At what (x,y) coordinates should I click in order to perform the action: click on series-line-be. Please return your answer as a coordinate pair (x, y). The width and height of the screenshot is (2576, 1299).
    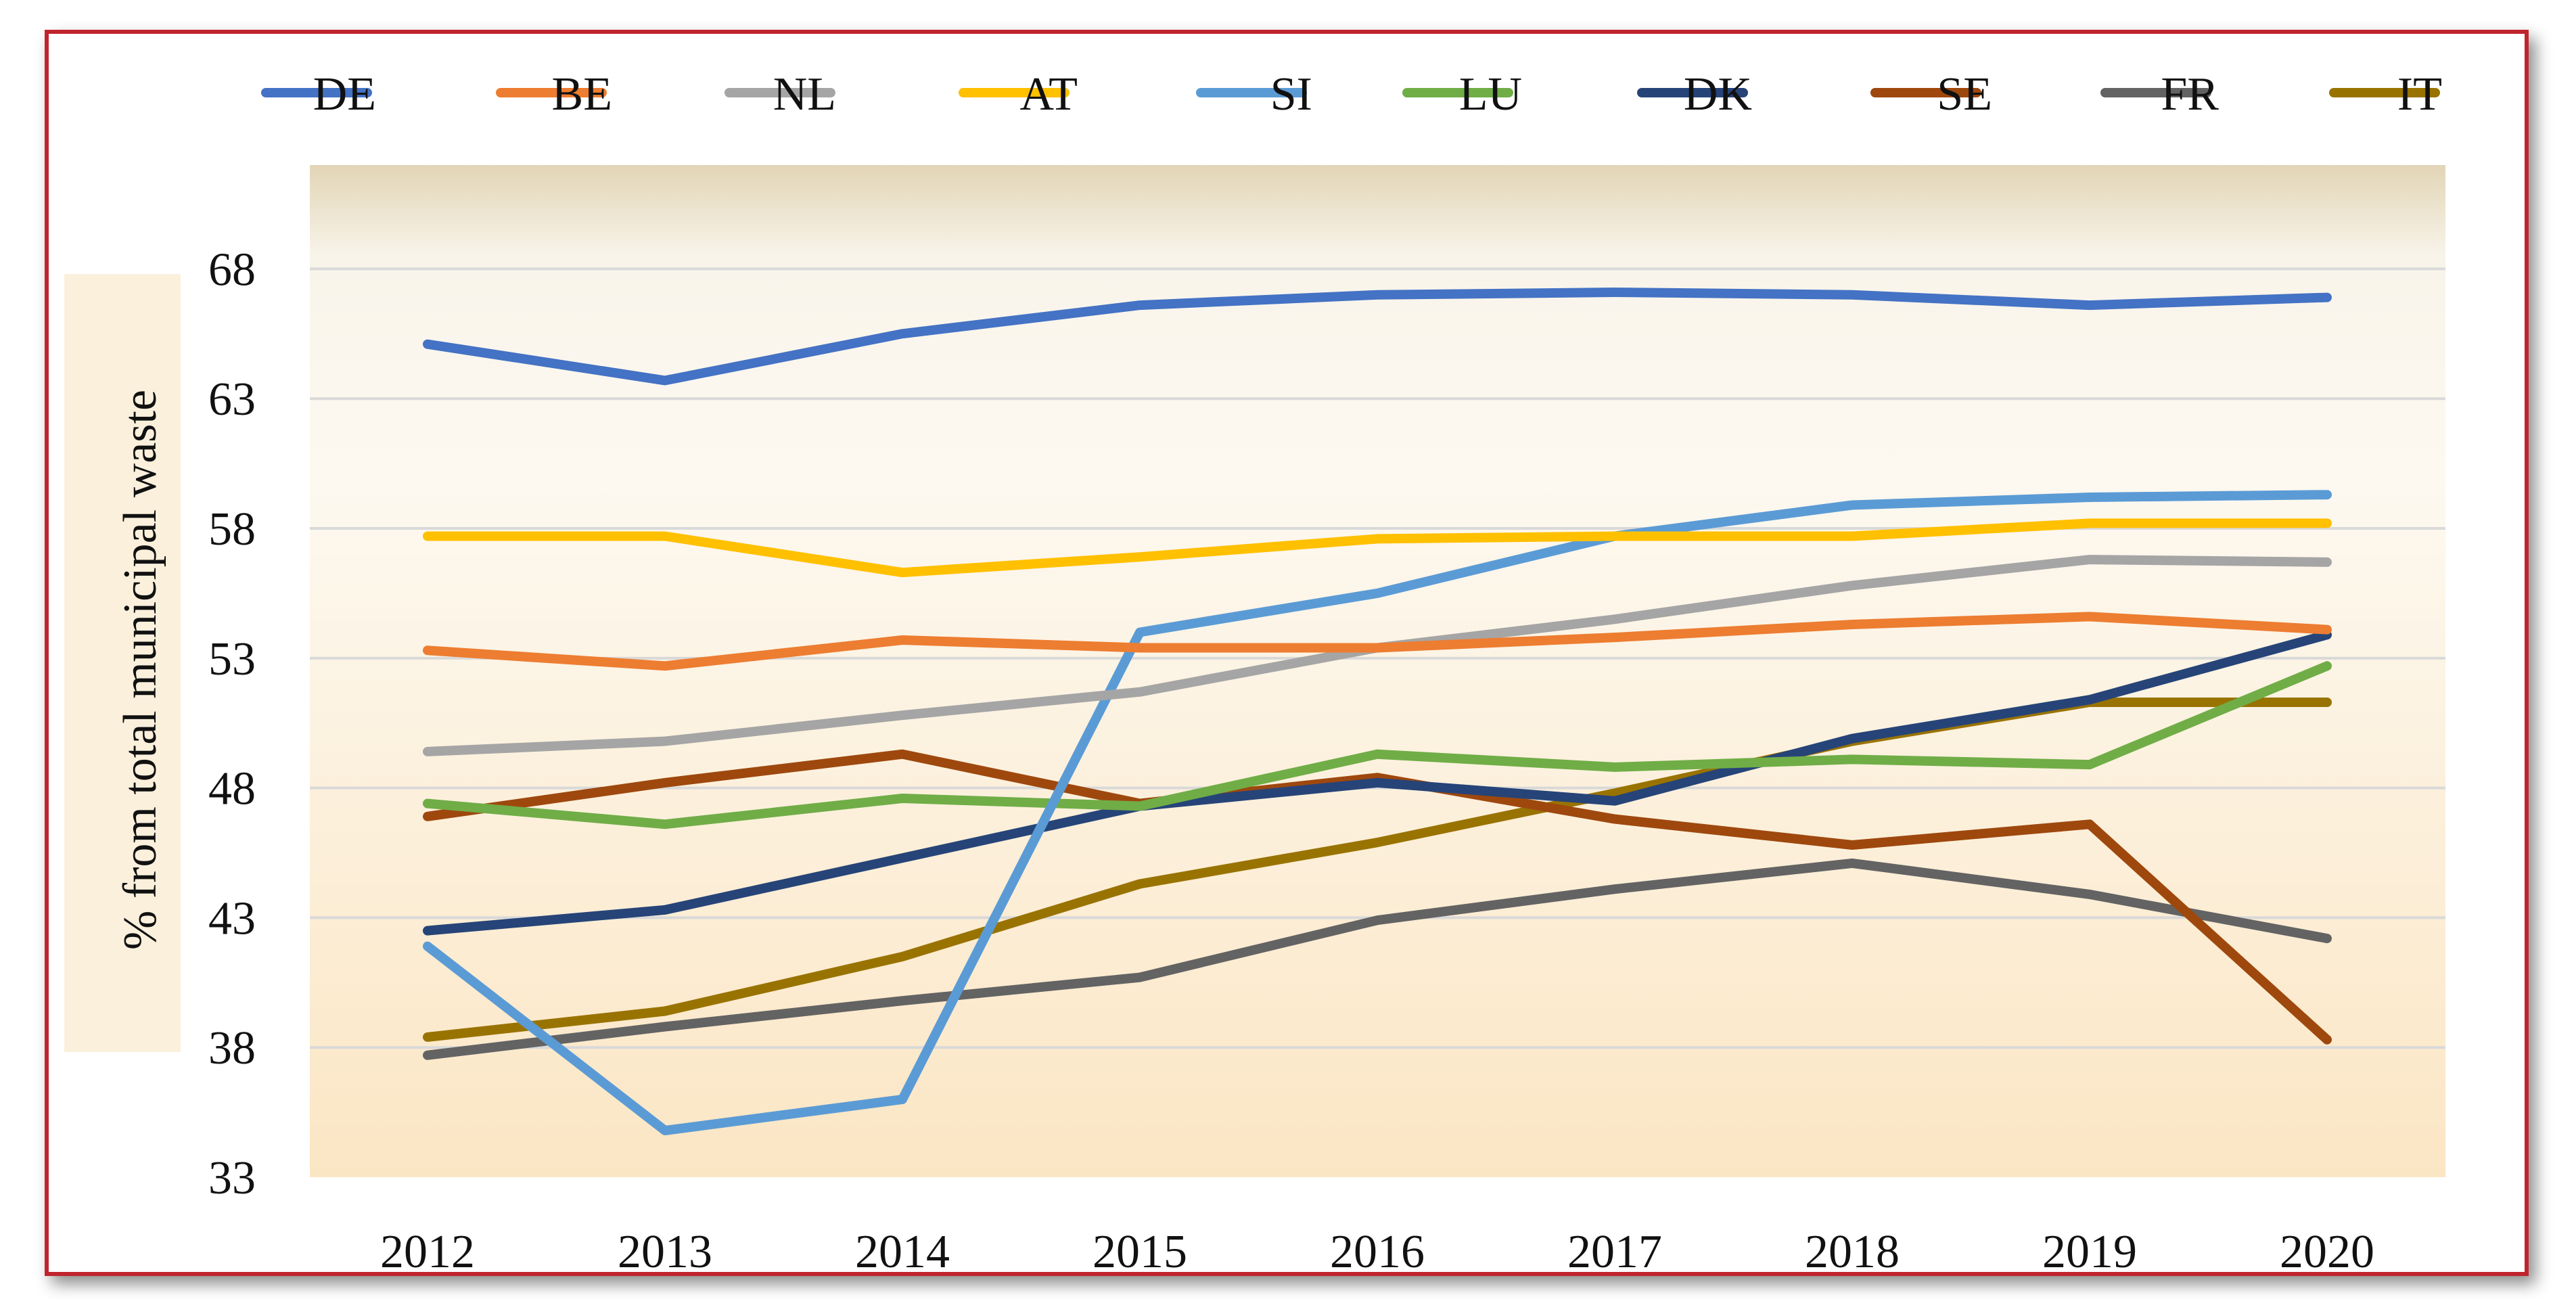
    Looking at the image, I should click on (1377, 641).